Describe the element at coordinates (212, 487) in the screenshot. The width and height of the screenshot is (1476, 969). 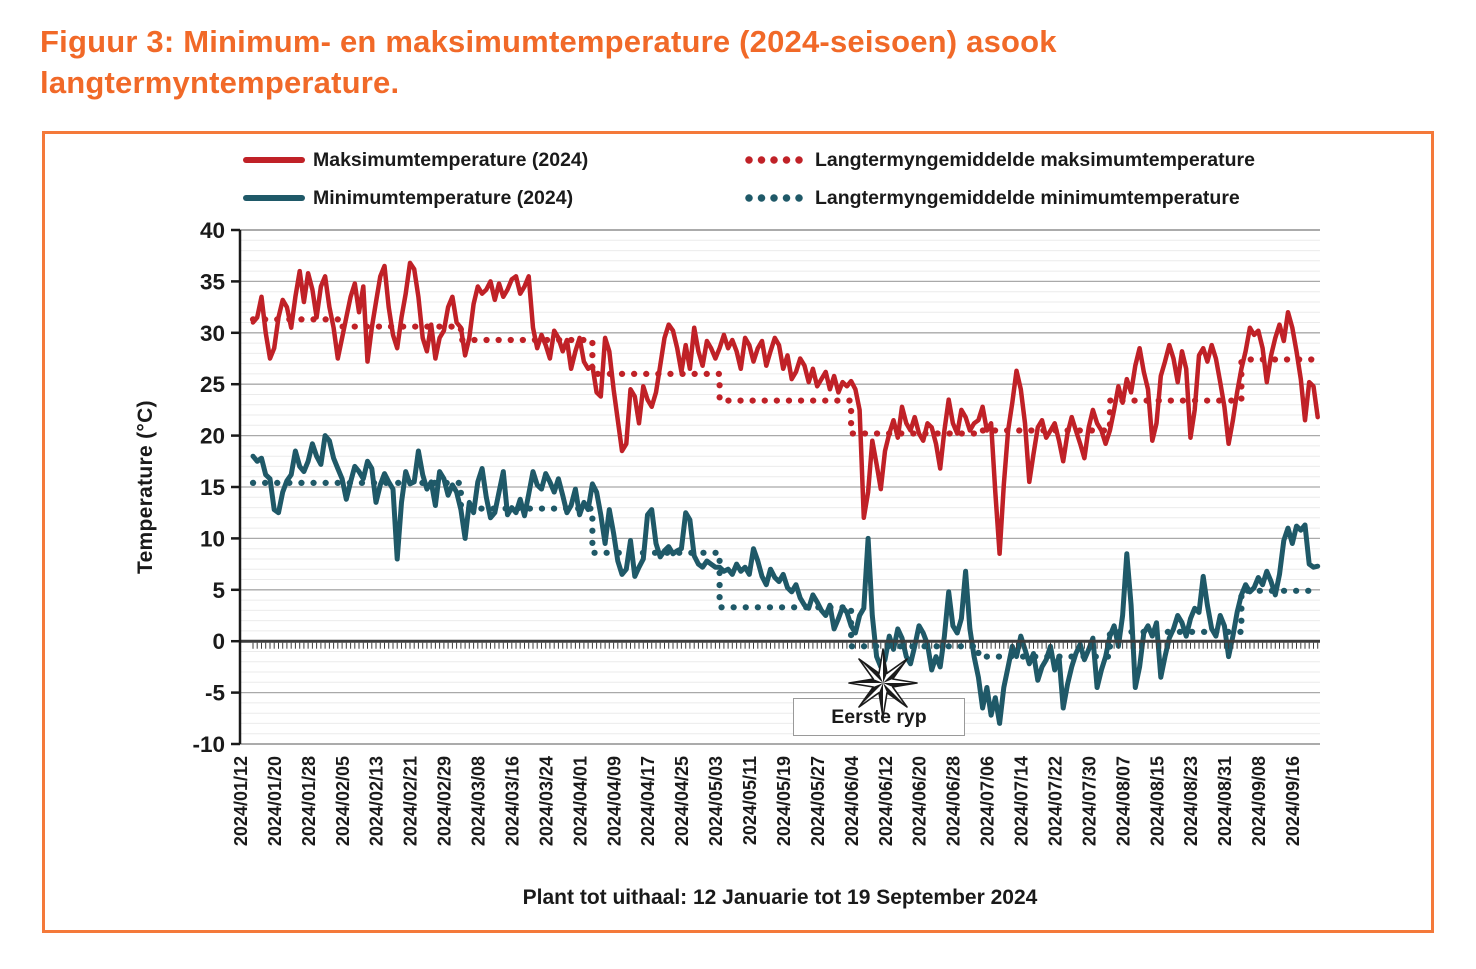
I see `svg-text: 15` at that location.